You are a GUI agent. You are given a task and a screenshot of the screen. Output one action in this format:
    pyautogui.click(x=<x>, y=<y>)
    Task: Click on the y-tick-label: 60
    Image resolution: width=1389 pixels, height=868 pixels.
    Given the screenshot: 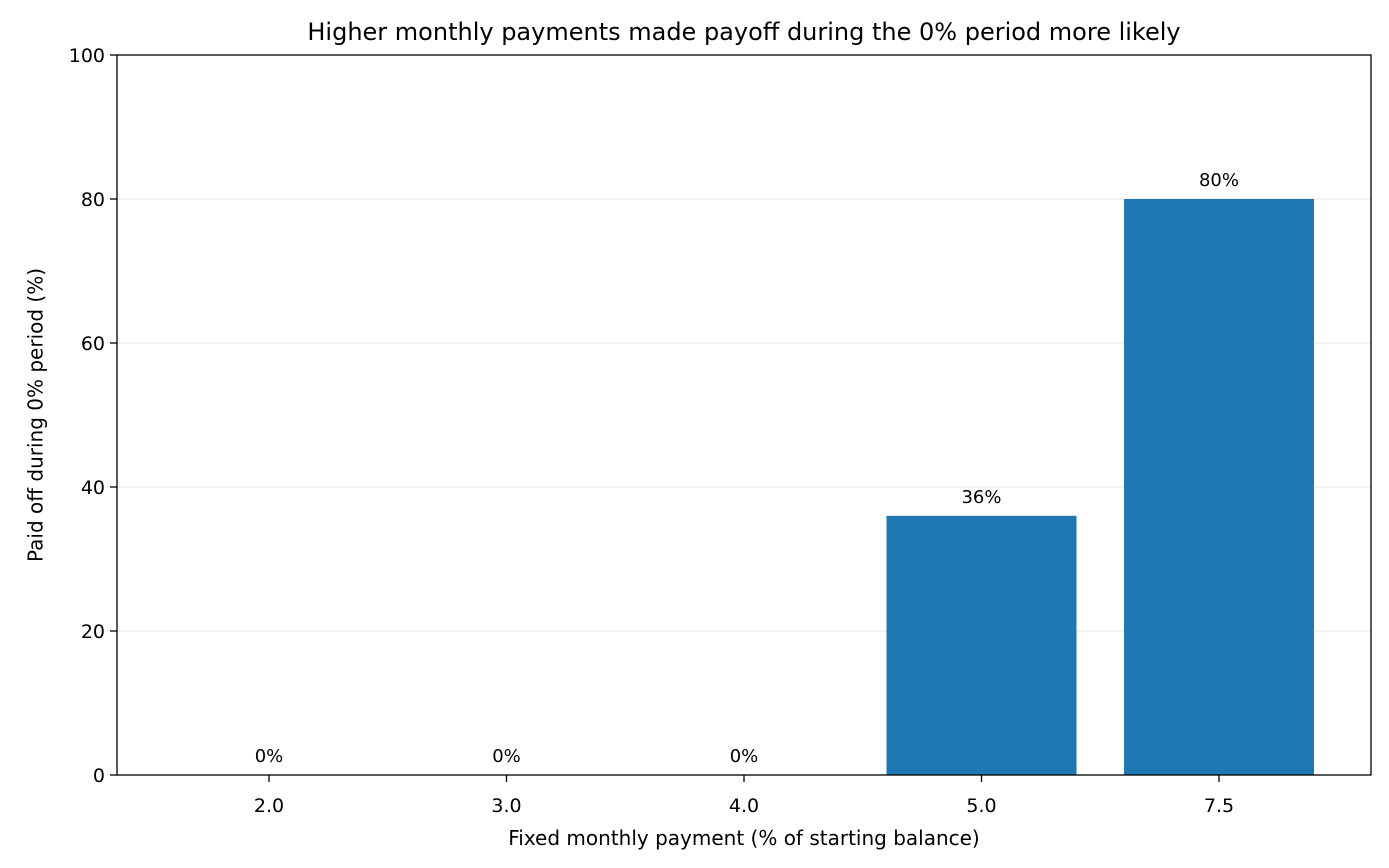 What is the action you would take?
    pyautogui.click(x=93, y=344)
    